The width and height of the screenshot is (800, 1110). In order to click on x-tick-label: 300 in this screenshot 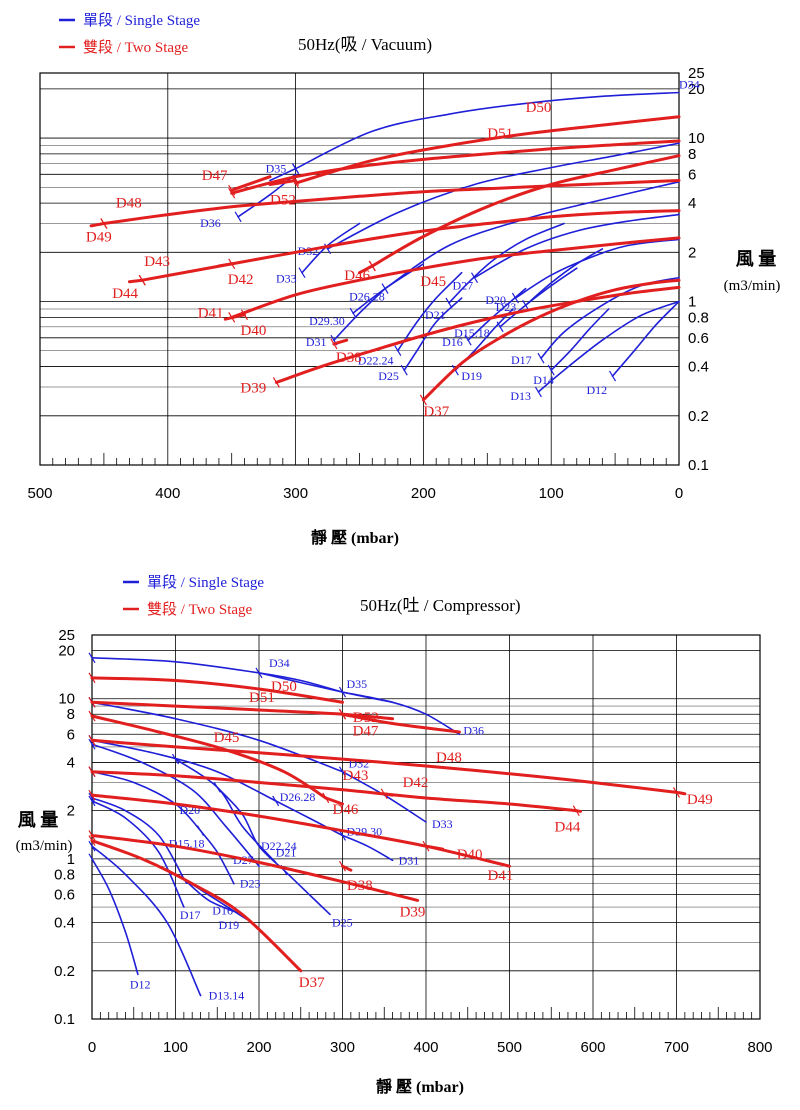, I will do `click(295, 493)`.